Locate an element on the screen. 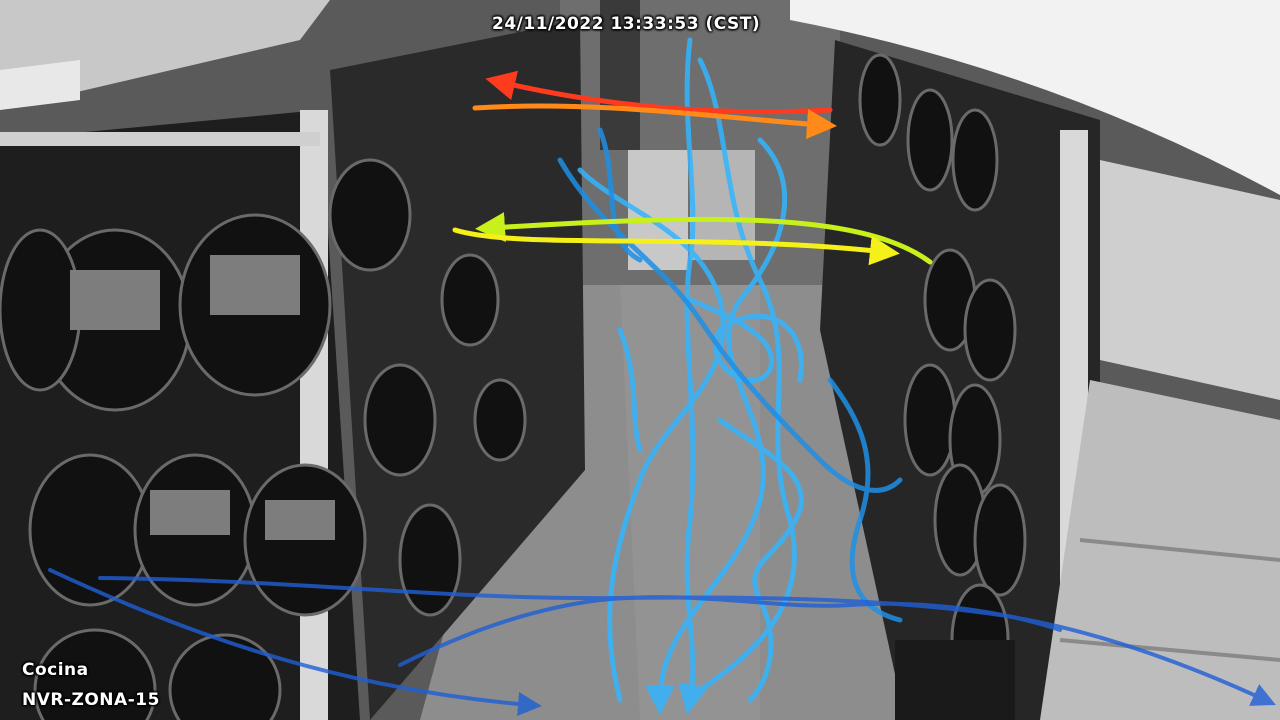  timestamp-overlay: 24/11/2022 13:33:53 (CST) is located at coordinates (626, 24).